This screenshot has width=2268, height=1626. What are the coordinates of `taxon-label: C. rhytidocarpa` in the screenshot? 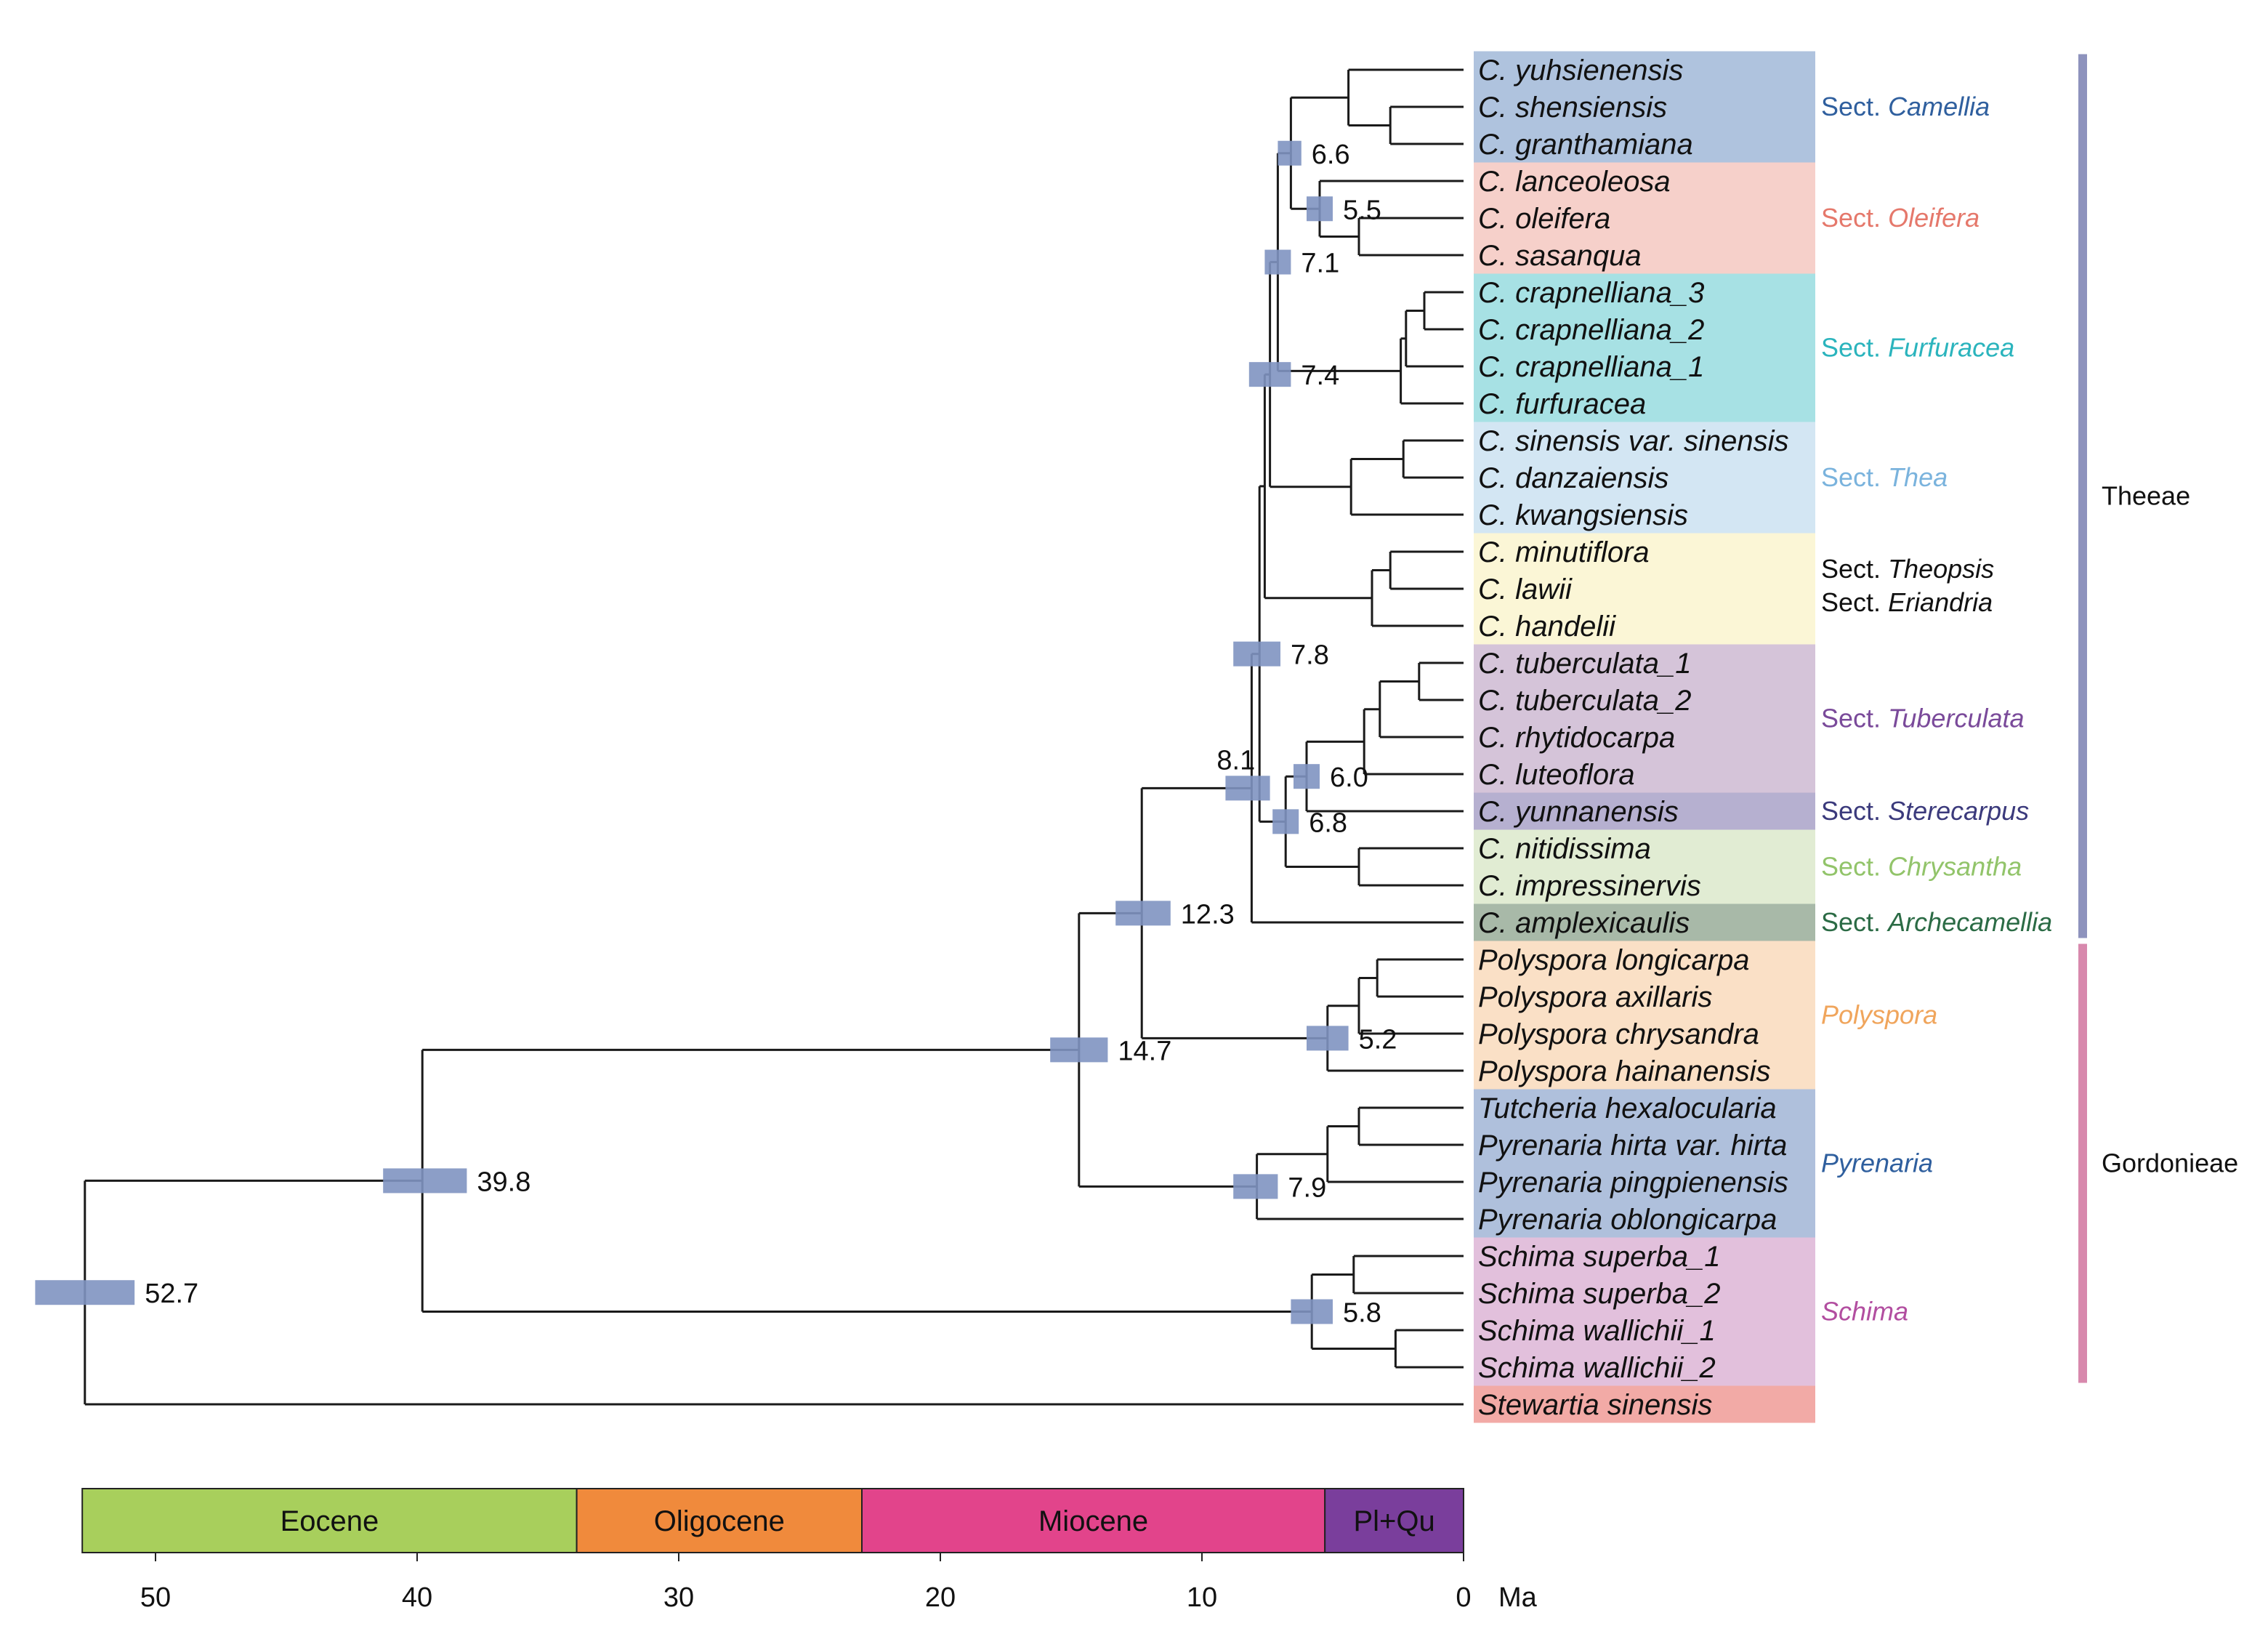 It's located at (1576, 738).